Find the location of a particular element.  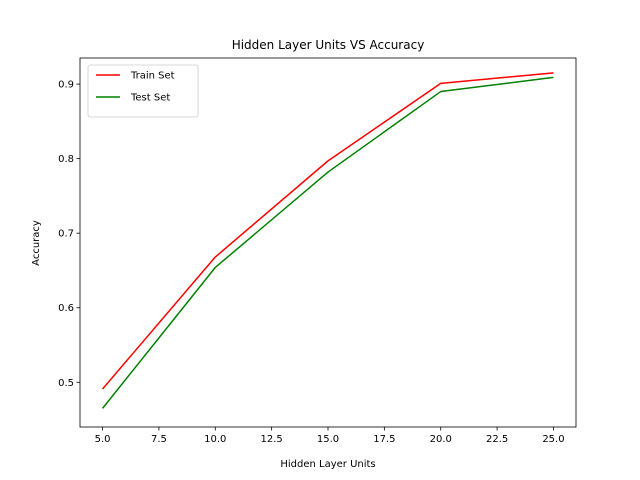

legend: Train Set Test Set is located at coordinates (143, 91).